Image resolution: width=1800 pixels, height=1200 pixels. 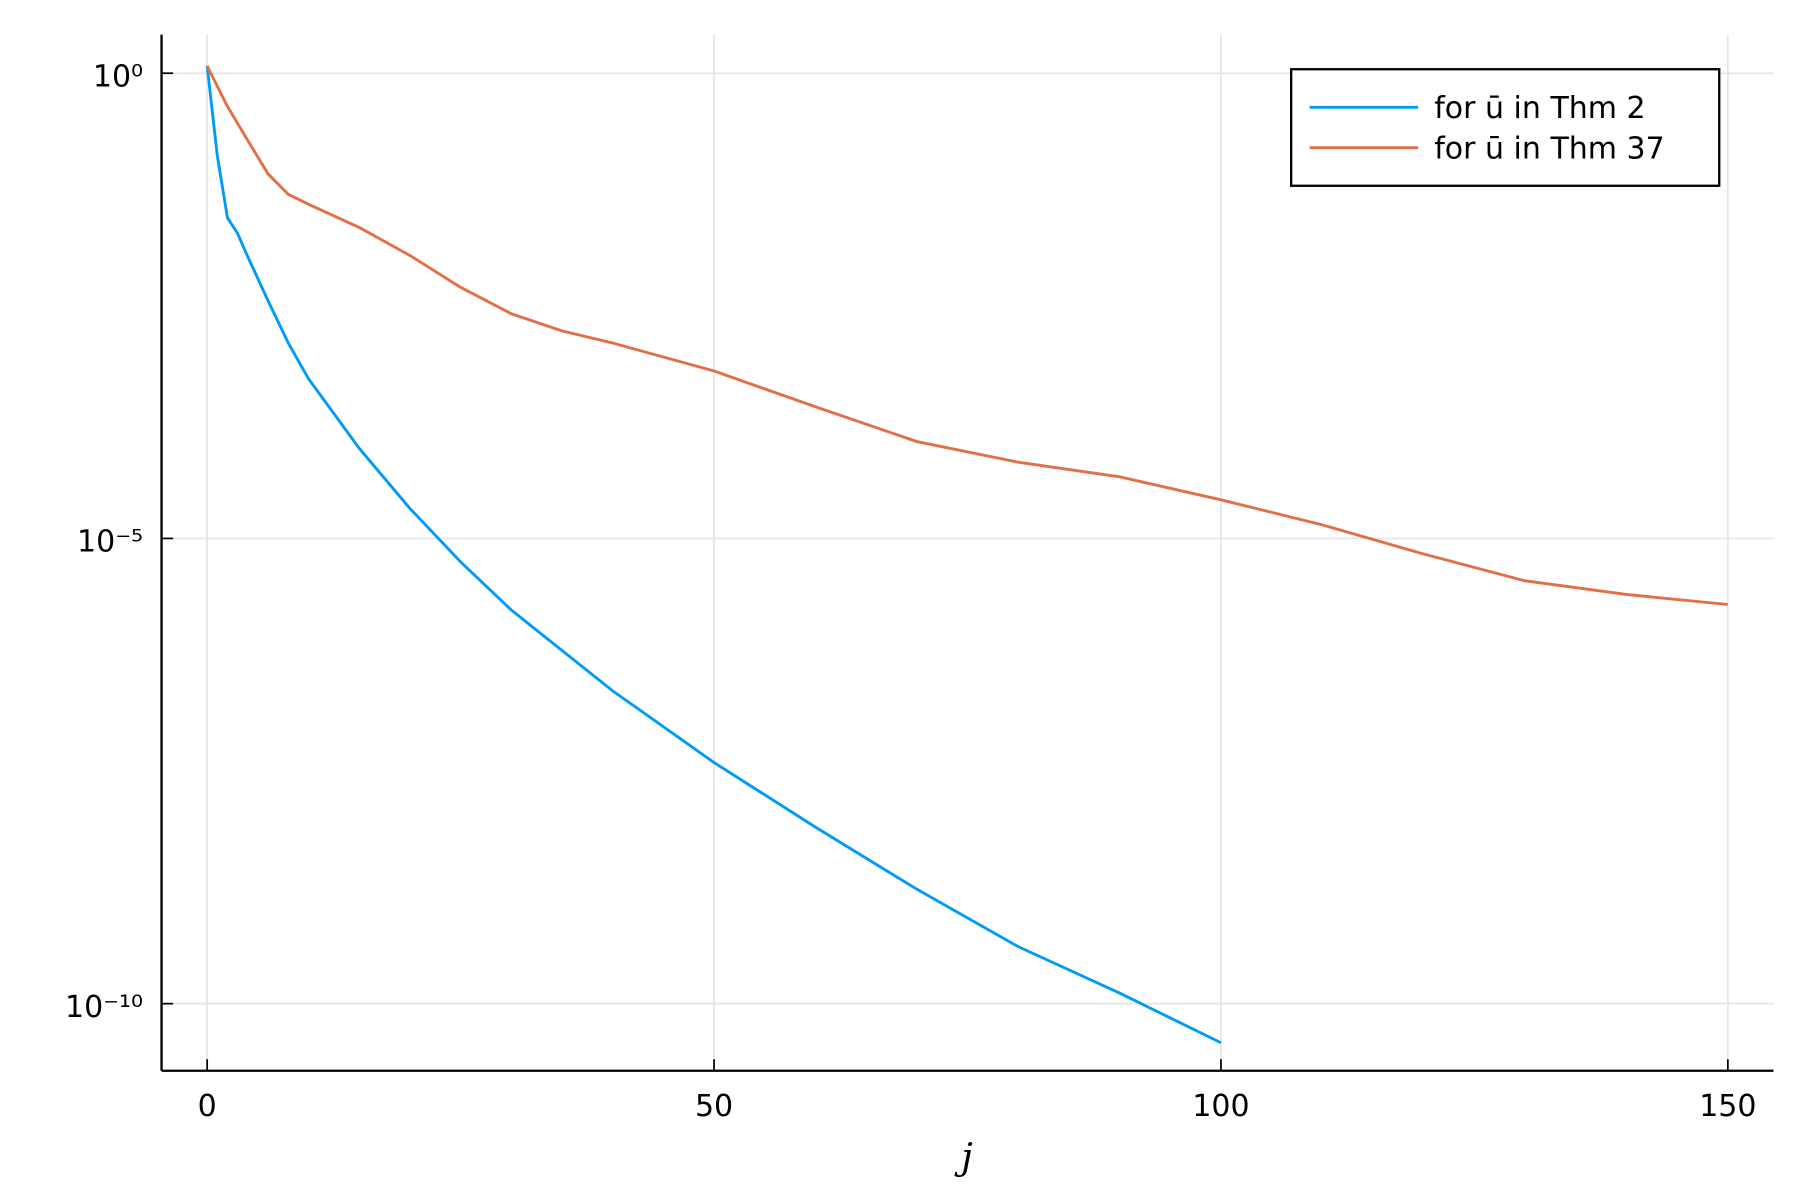 What do you see at coordinates (1505, 127) in the screenshot?
I see `legend-box` at bounding box center [1505, 127].